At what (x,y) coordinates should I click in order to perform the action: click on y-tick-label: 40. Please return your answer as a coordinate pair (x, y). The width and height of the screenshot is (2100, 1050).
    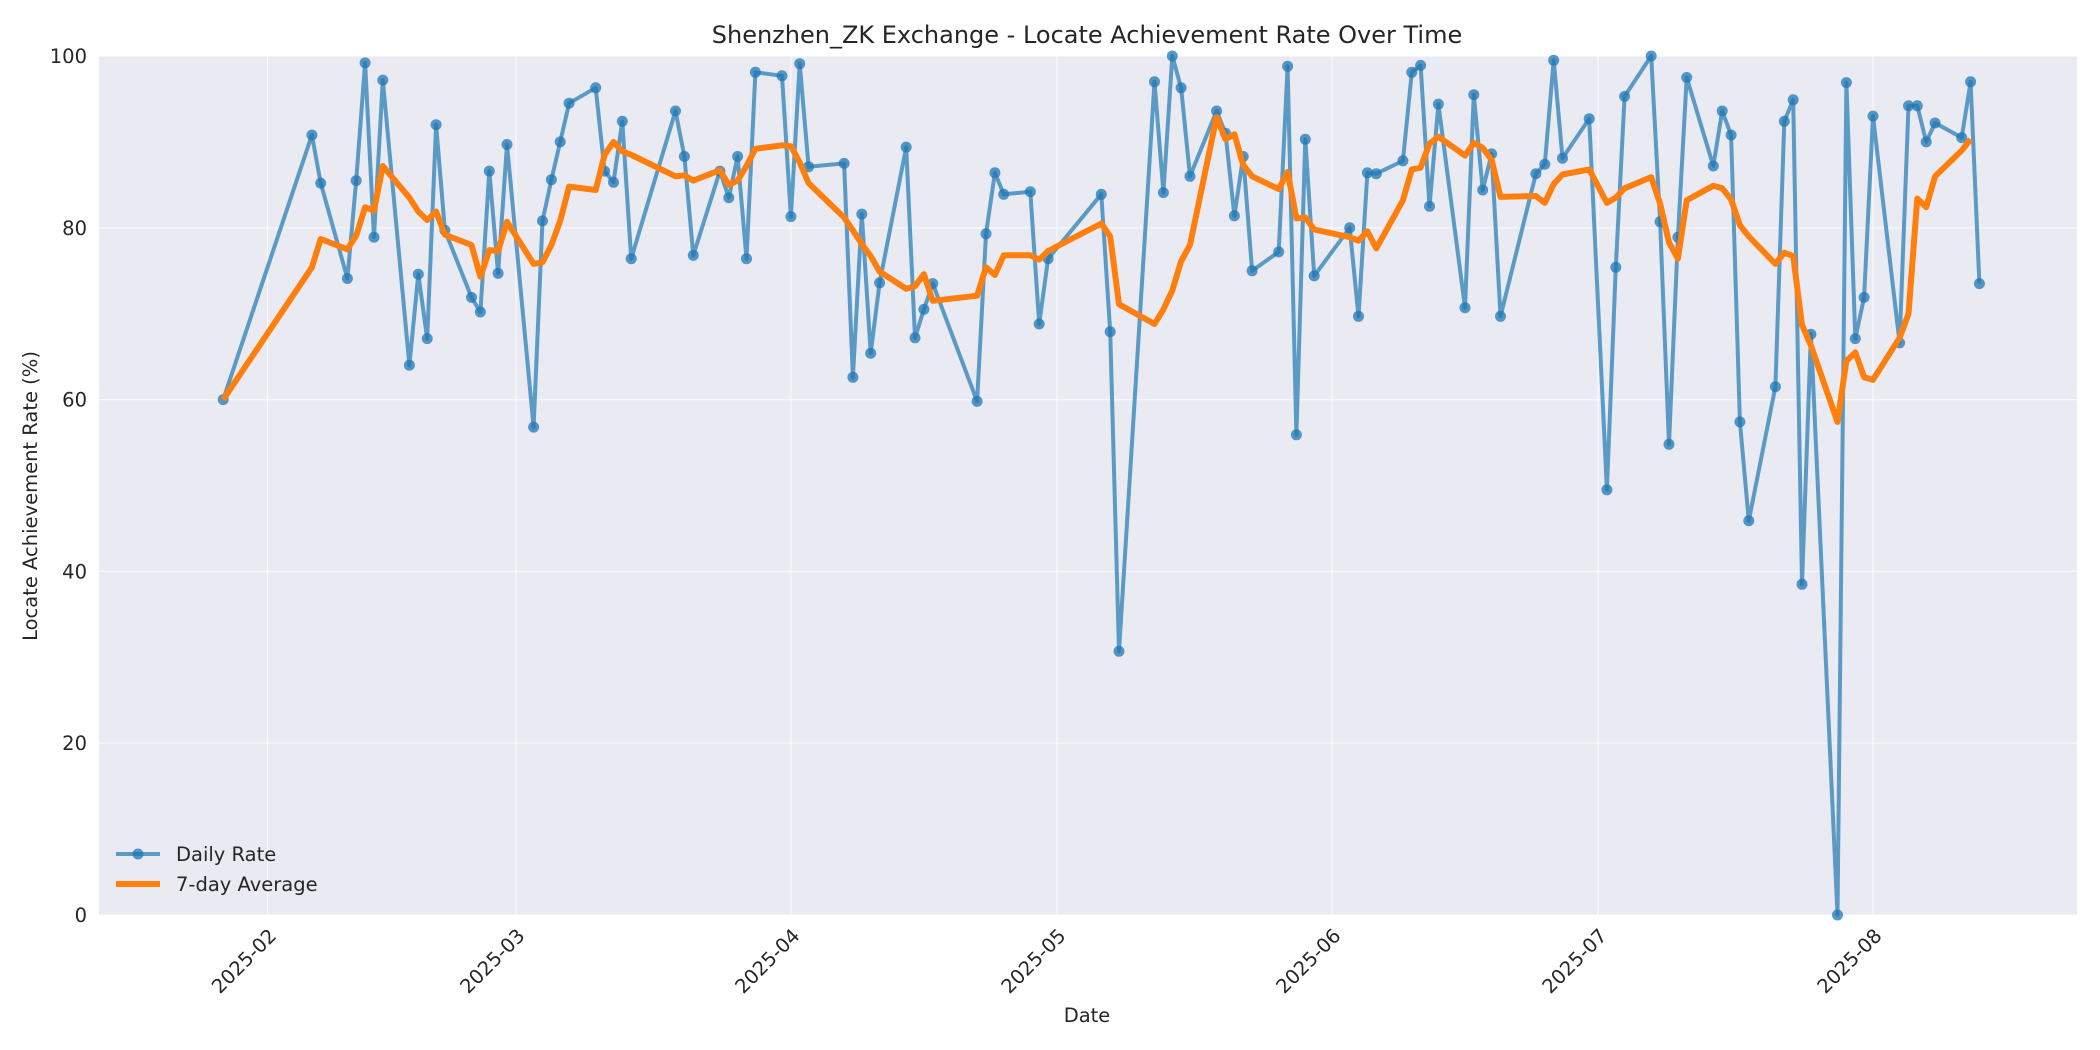
    Looking at the image, I should click on (74, 571).